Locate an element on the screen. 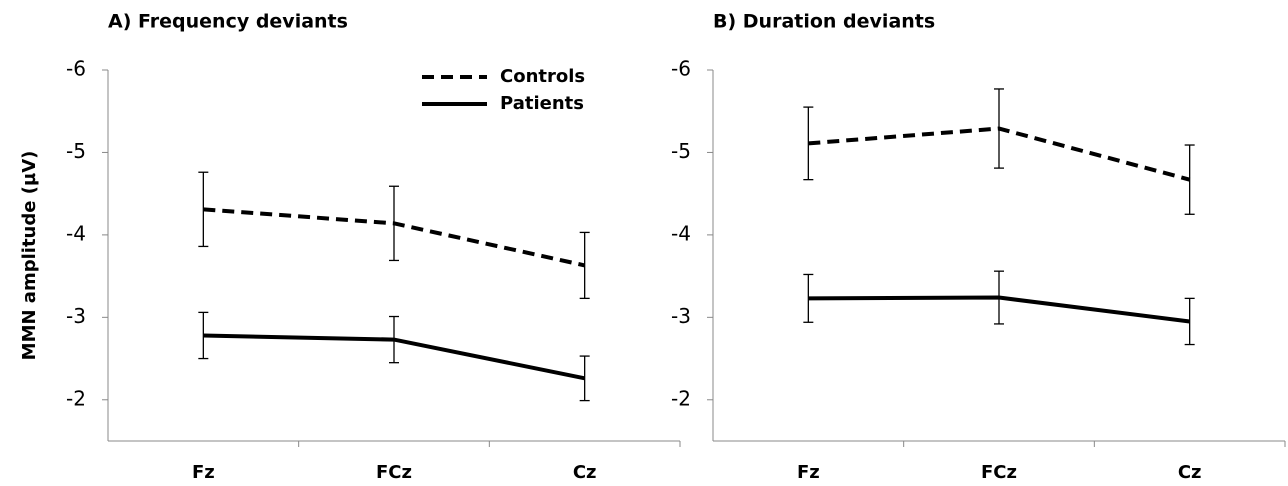  y-axis-label: MMN amplitude (µV) is located at coordinates (29, 256).